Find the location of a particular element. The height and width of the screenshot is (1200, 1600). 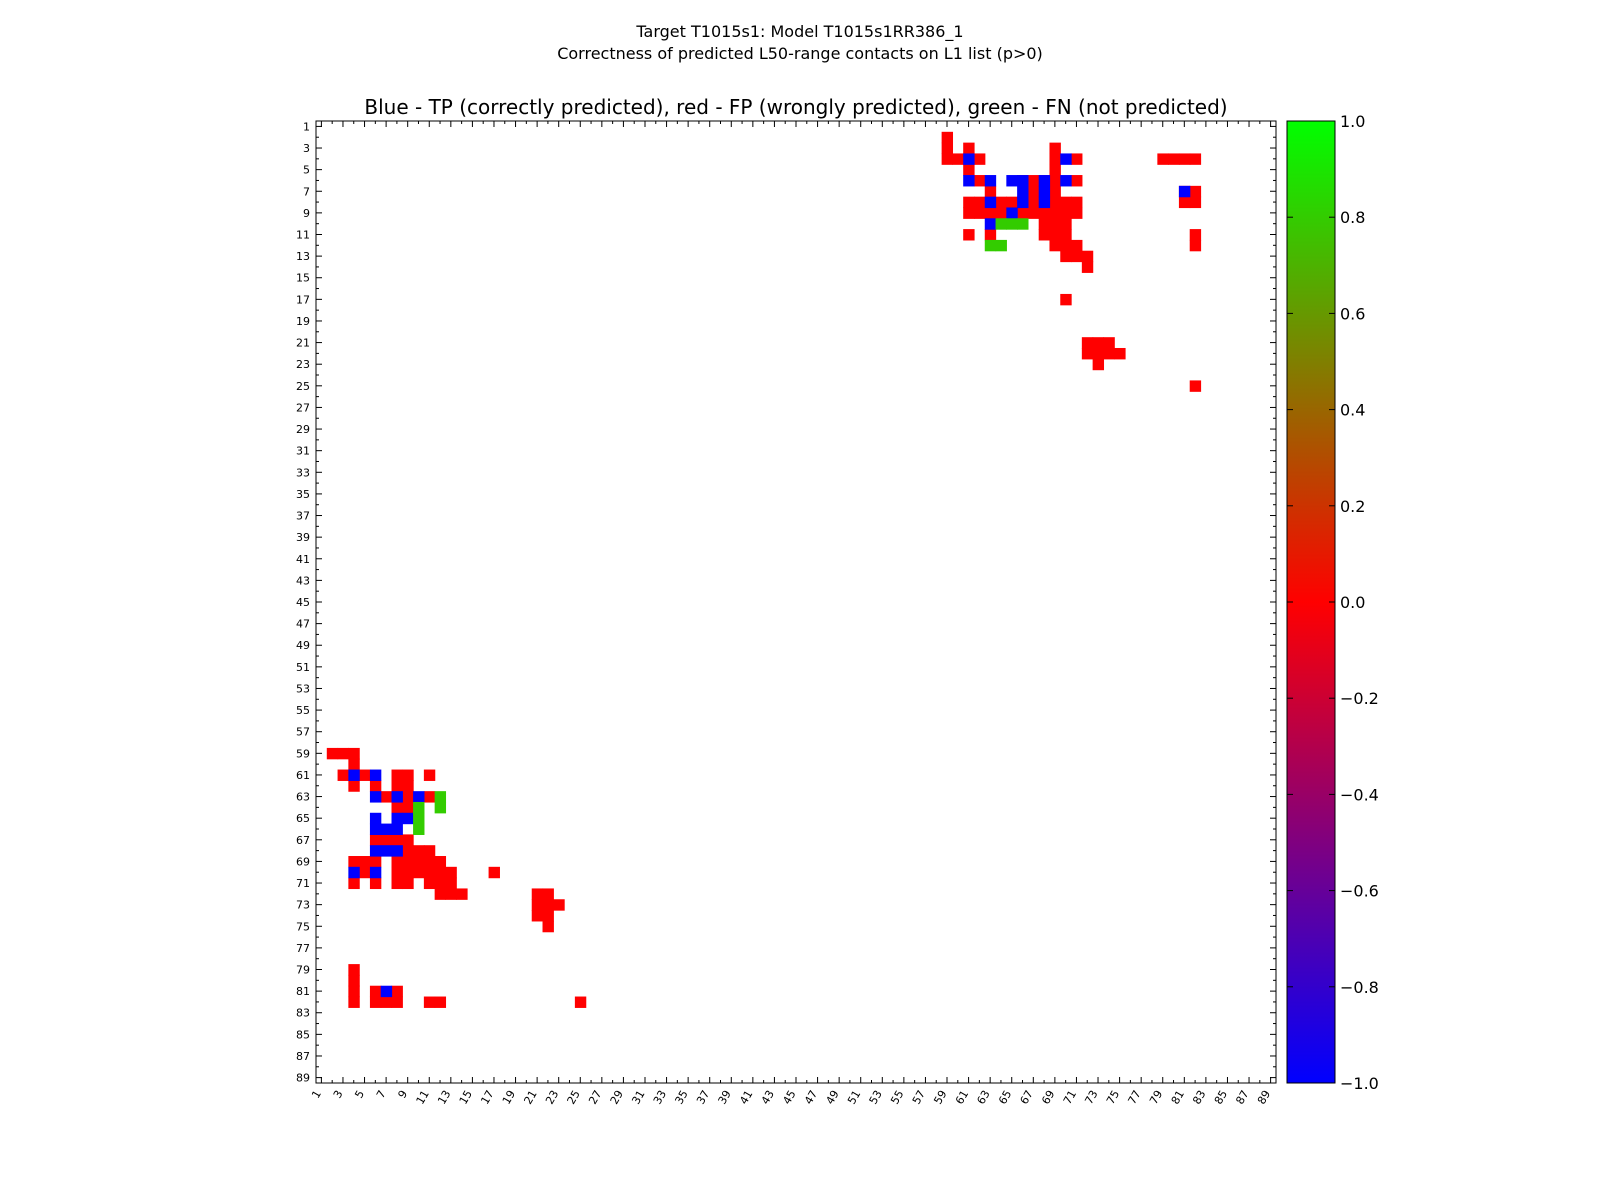

y-tick-label: 61 is located at coordinates (303, 775).